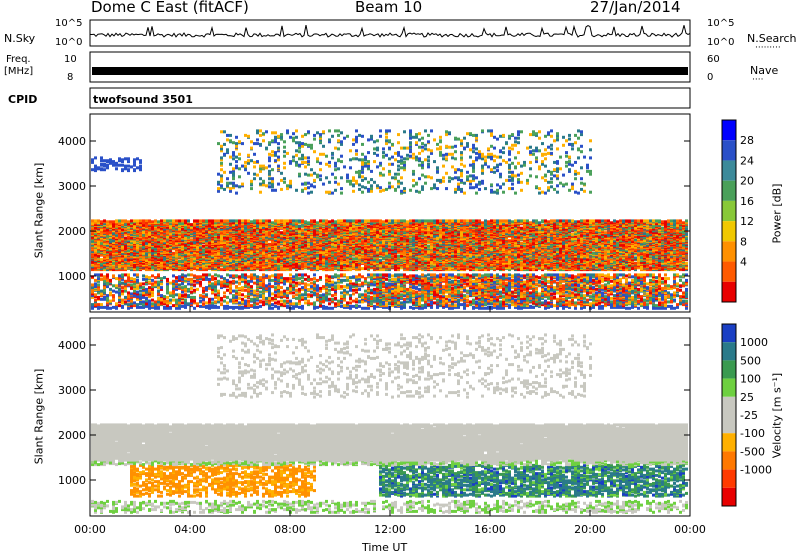 Image resolution: width=800 pixels, height=554 pixels. Describe the element at coordinates (68, 43) in the screenshot. I see `nsky-tick-bottom: 10^0` at that location.